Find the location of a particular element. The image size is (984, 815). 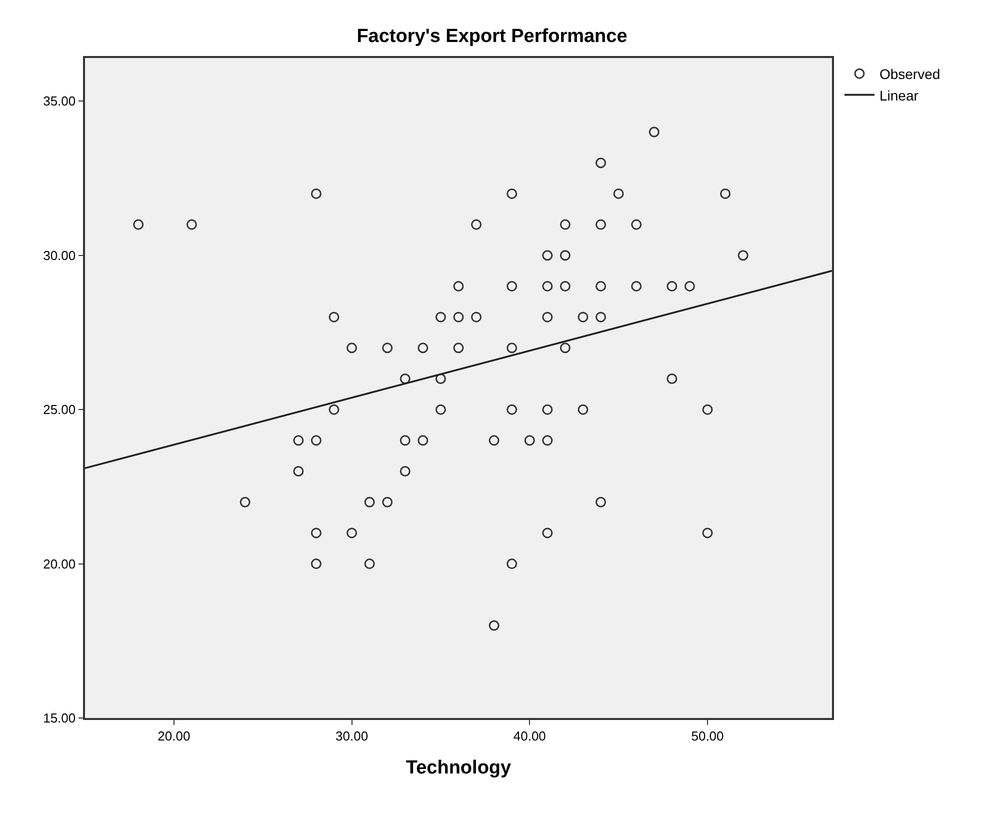

x-tick-label: 50.00 is located at coordinates (707, 736).